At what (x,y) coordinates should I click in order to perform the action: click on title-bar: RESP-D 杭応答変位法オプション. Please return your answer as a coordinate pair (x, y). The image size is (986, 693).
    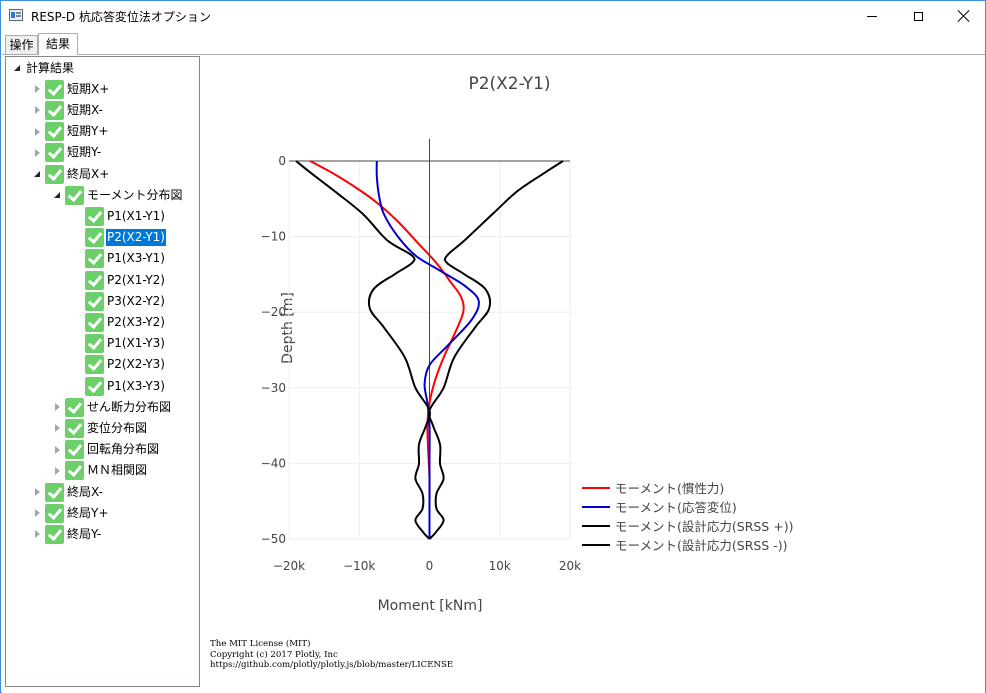
    Looking at the image, I should click on (493, 16).